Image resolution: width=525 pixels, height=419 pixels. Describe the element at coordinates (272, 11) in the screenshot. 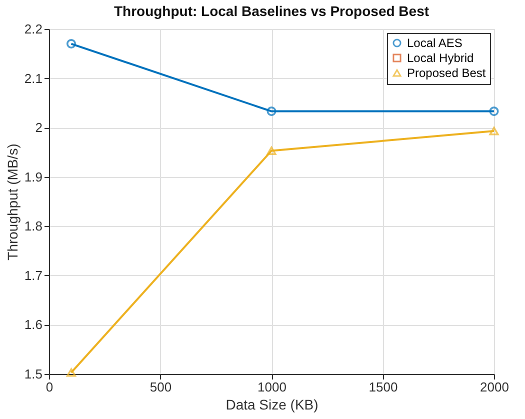

I see `chart-title: Throughput: Local Baselines vs Proposed Best` at that location.